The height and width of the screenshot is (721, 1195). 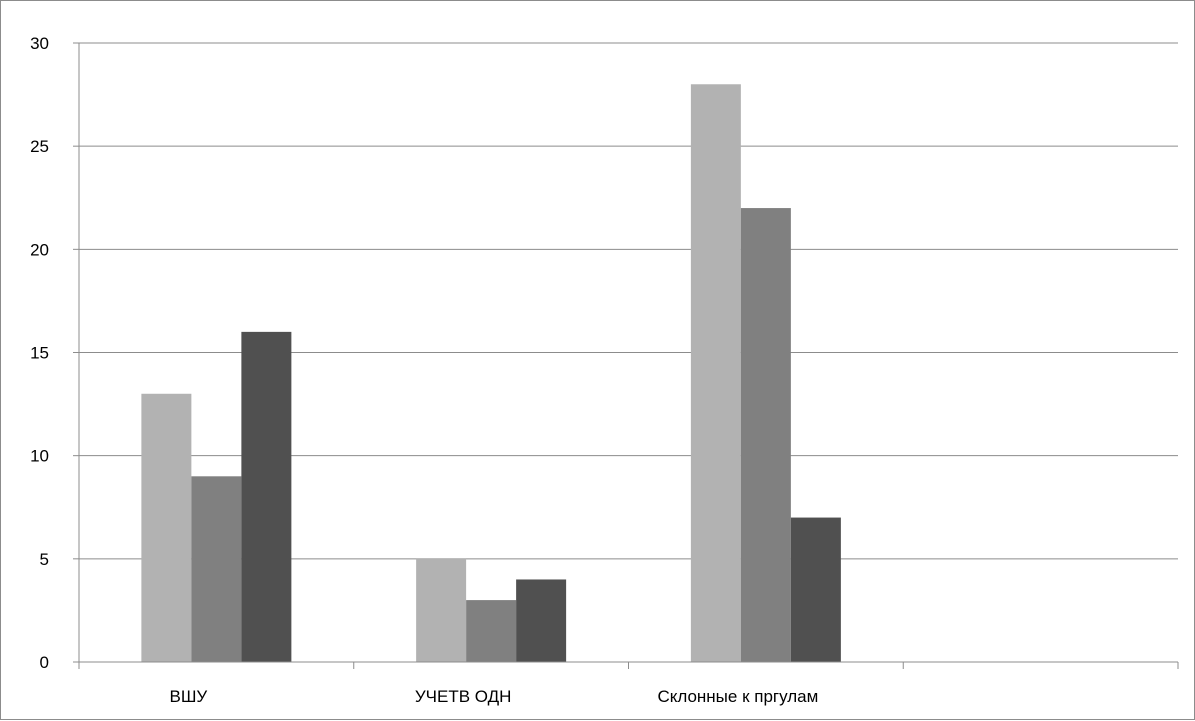 I want to click on category-labels: ВШУ УЧЕТВ ОДН Склонные к пргулам, so click(x=494, y=696).